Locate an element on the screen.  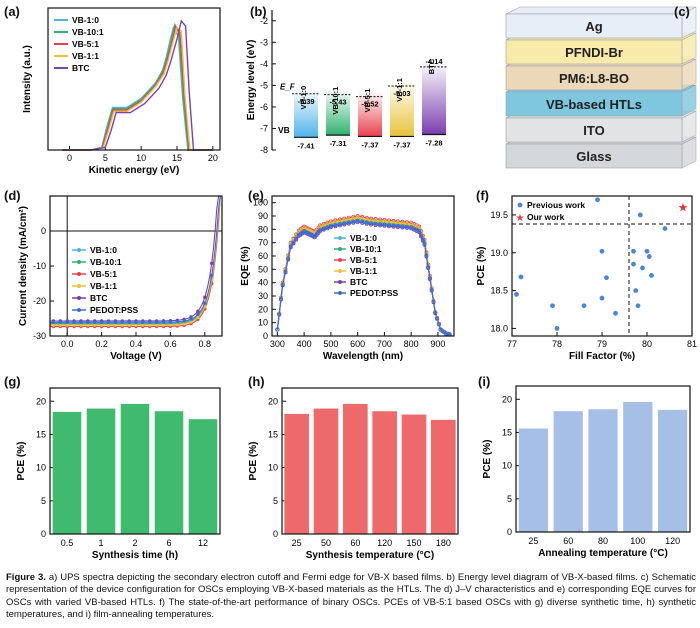
x-tick-label: 120 is located at coordinates (672, 541).